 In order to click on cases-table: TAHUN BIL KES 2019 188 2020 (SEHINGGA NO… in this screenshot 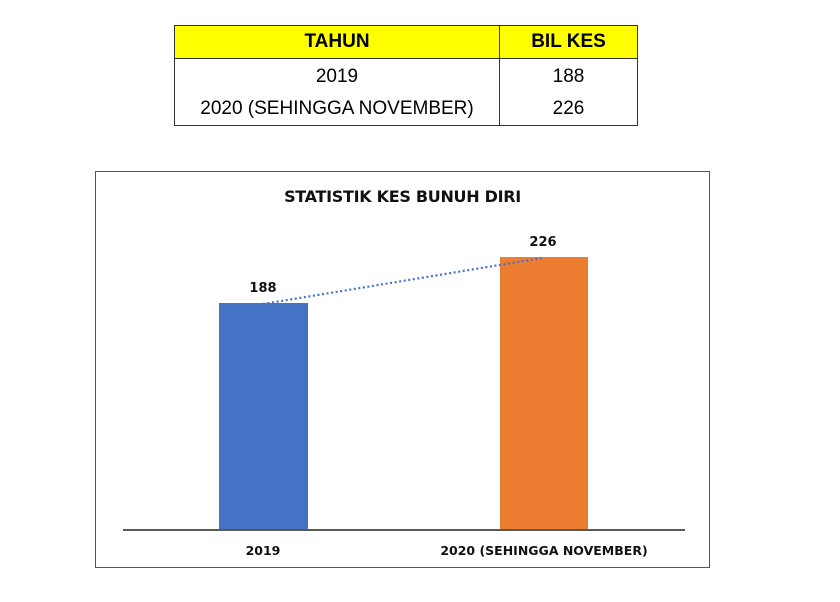, I will do `click(406, 75)`.